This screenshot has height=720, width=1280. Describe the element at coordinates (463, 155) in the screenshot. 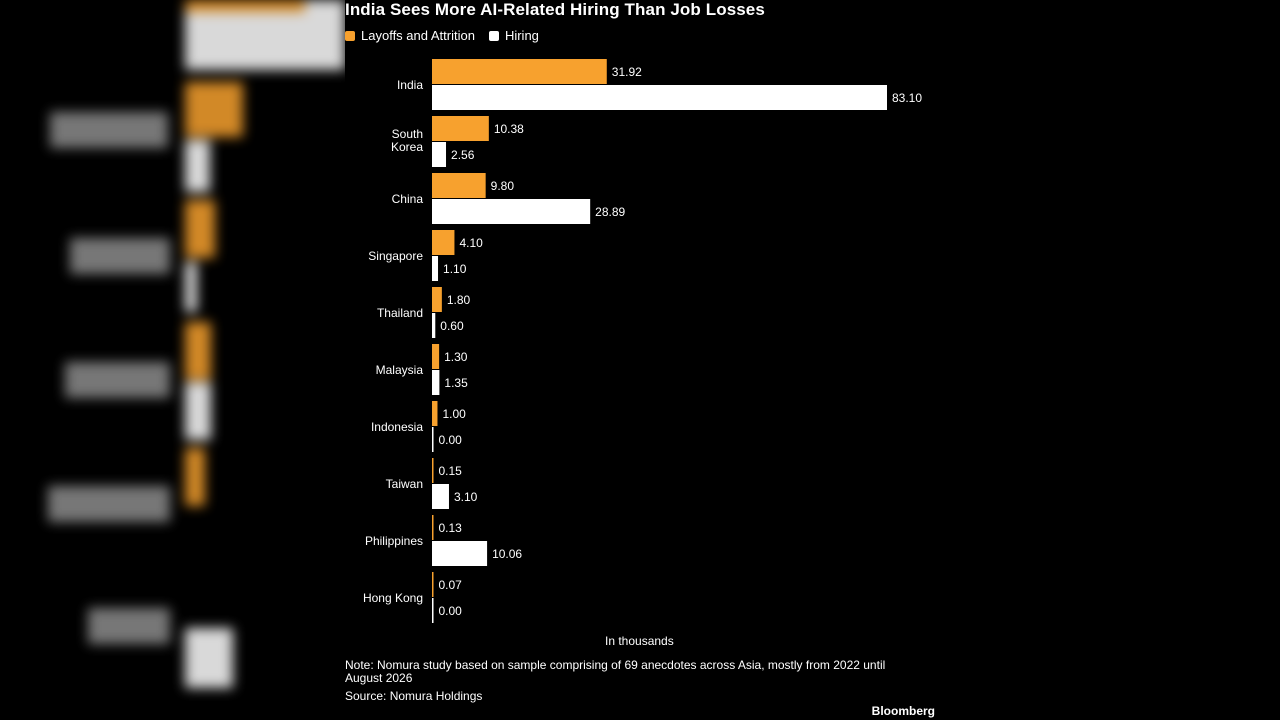

I see `value-label-hiring: 2.56` at that location.